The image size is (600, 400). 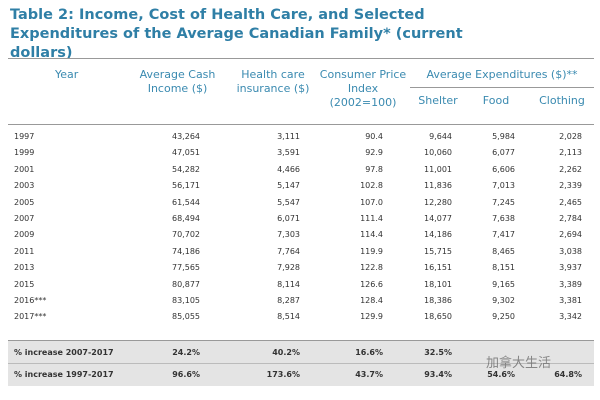 I want to click on cell: 43.7%, so click(x=369, y=374).